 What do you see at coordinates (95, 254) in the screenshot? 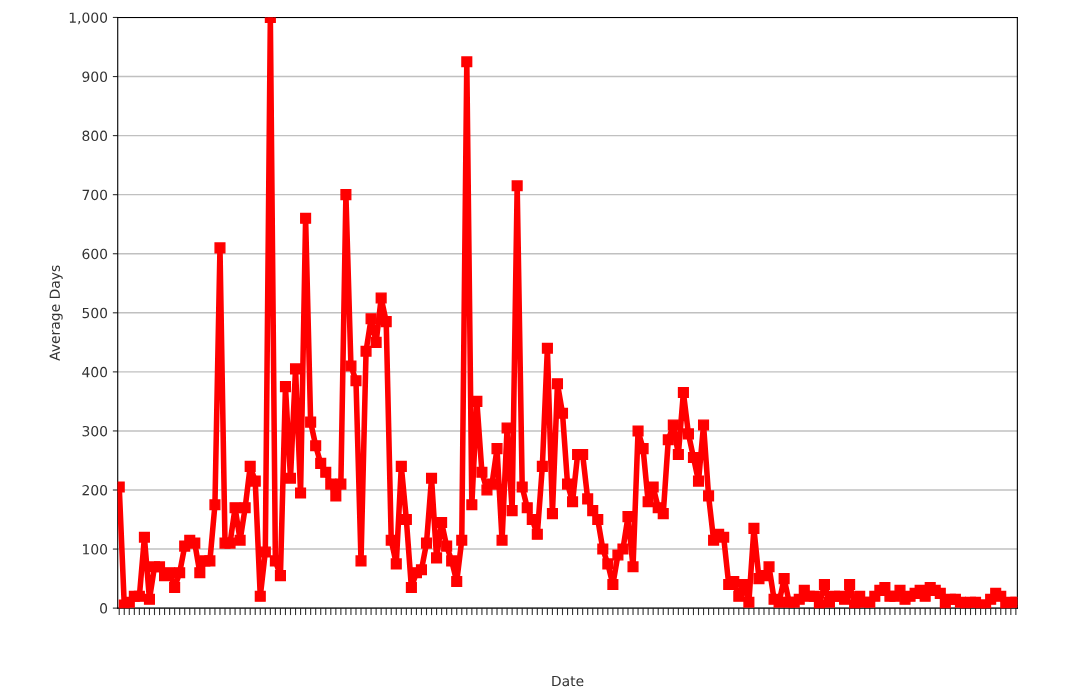
I see `y-tick-label: 600` at bounding box center [95, 254].